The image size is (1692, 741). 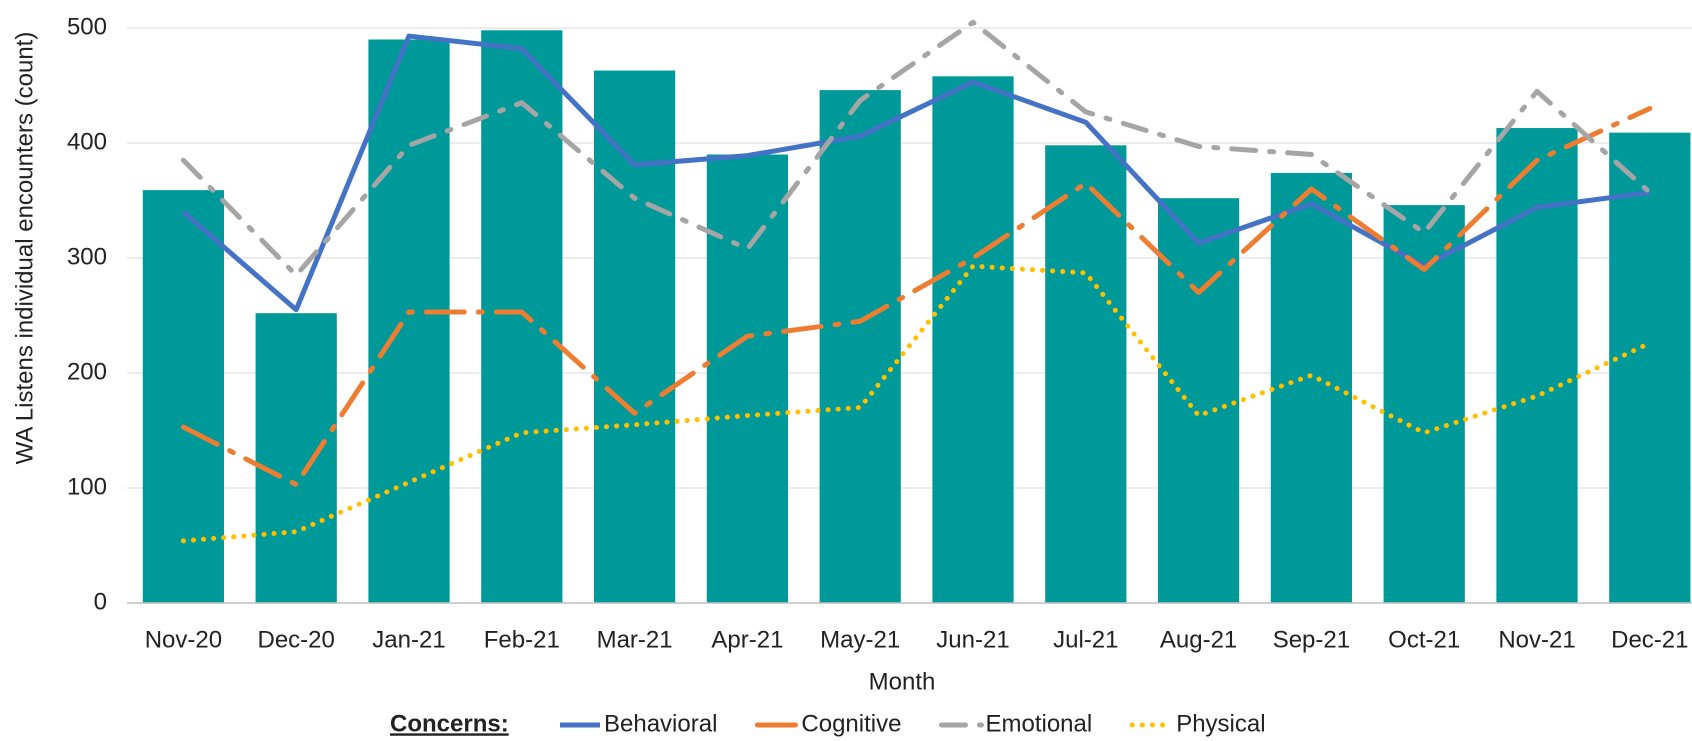 What do you see at coordinates (87, 26) in the screenshot?
I see `y-tick-label: 500` at bounding box center [87, 26].